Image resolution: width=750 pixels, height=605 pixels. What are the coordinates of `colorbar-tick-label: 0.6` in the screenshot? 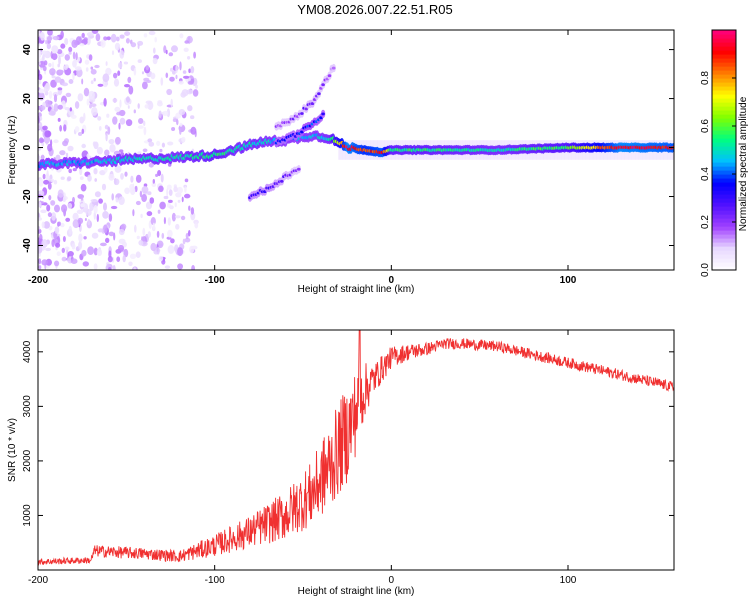 It's located at (705, 126).